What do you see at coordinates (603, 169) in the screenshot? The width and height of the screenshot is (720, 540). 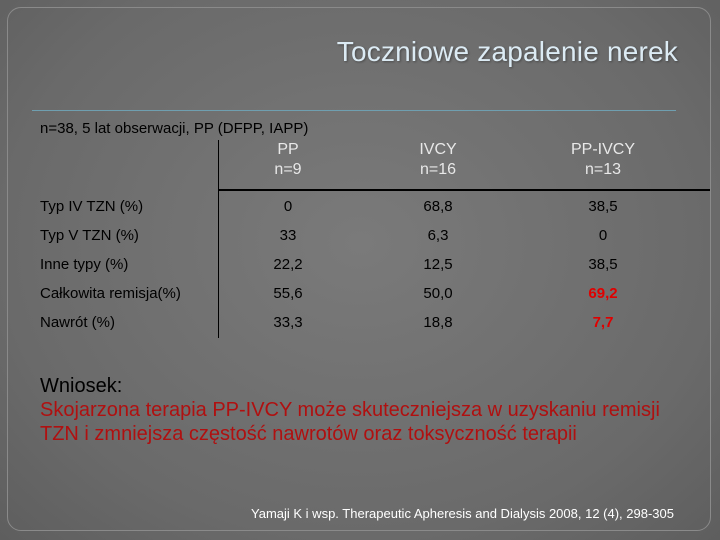 I see `column-header-line2: n=13` at bounding box center [603, 169].